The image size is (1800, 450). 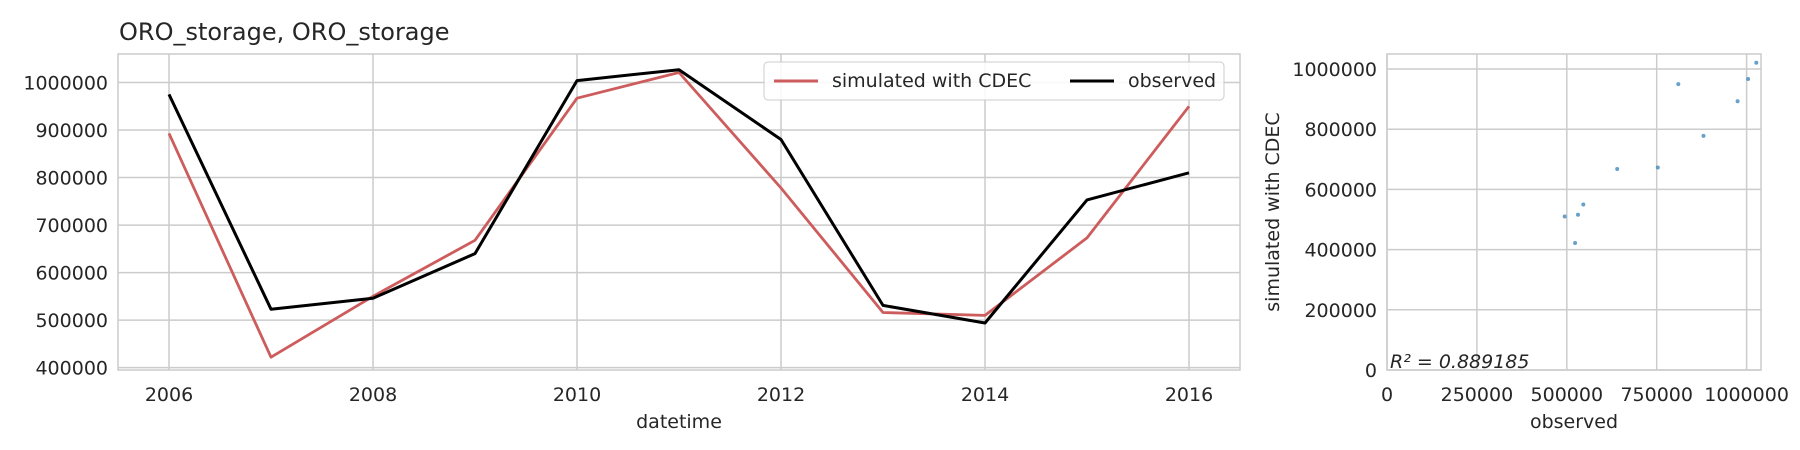 I want to click on r-squared-annotation: R² = 0.889185, so click(x=1459, y=362).